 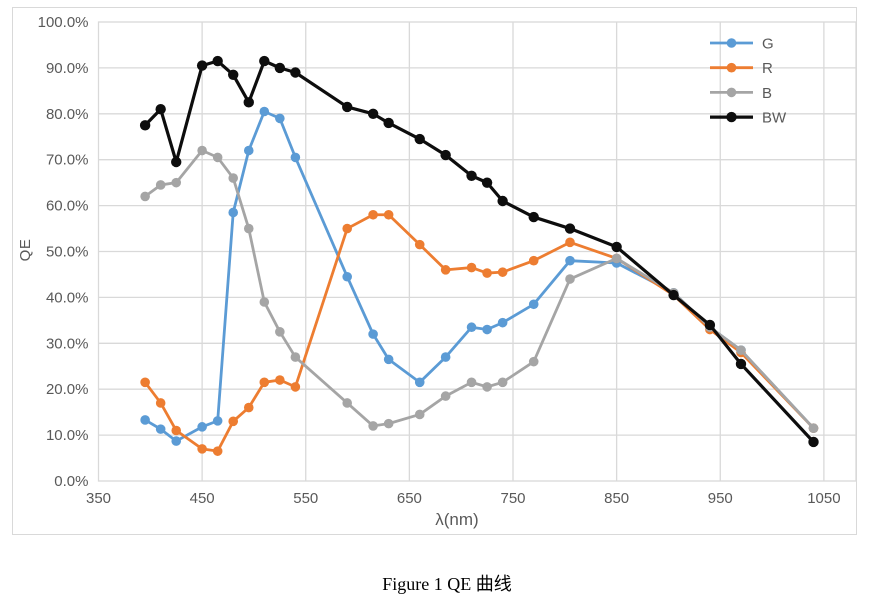 I want to click on legend-label-BW: BW, so click(x=774, y=118).